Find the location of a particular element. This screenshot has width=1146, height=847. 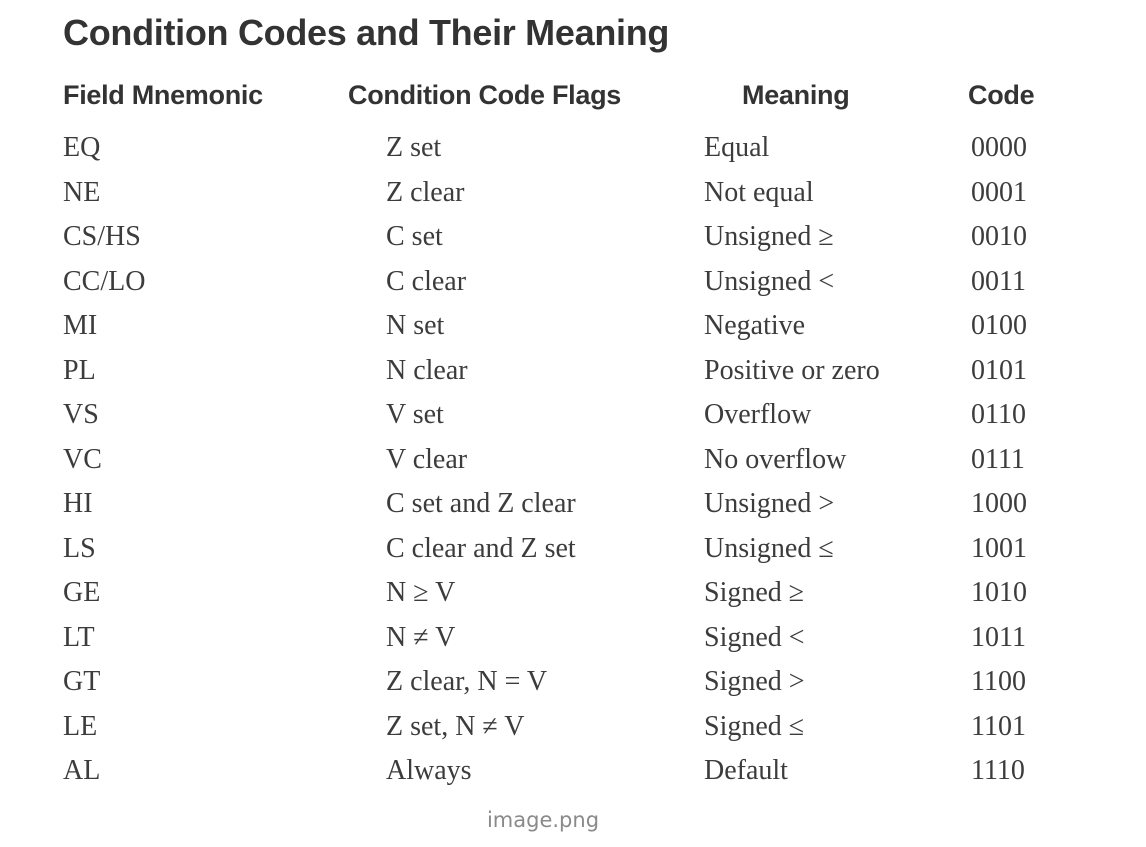

meaning-cell: Negative is located at coordinates (755, 325).